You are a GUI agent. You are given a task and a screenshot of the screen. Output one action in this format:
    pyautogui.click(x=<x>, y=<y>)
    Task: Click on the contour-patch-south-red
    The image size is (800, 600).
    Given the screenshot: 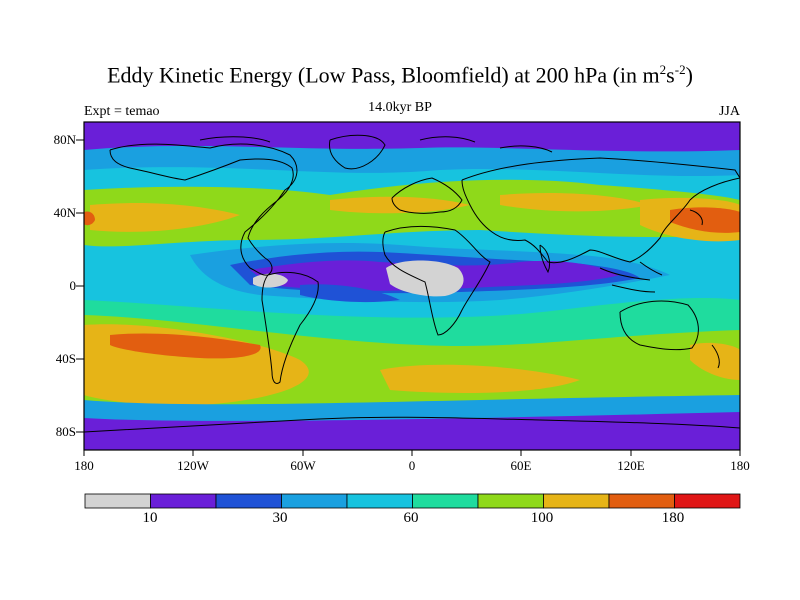 What is the action you would take?
    pyautogui.click(x=185, y=346)
    